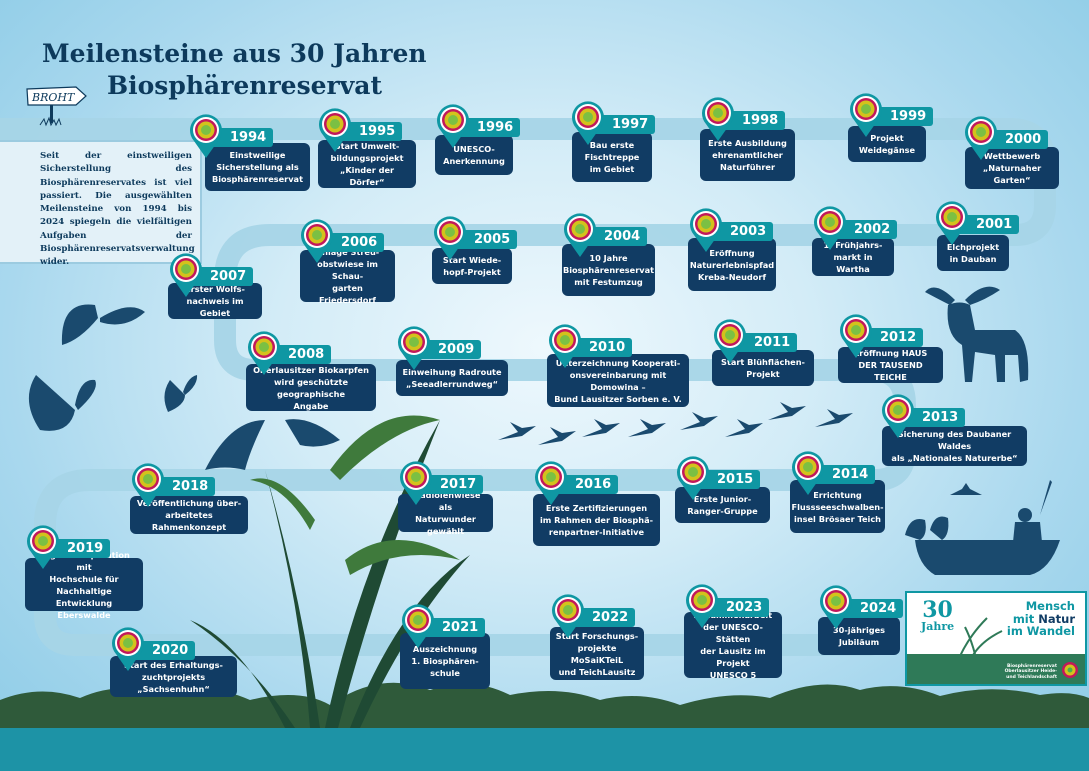  I want to click on milestone-year-1999: 1999, so click(903, 116).